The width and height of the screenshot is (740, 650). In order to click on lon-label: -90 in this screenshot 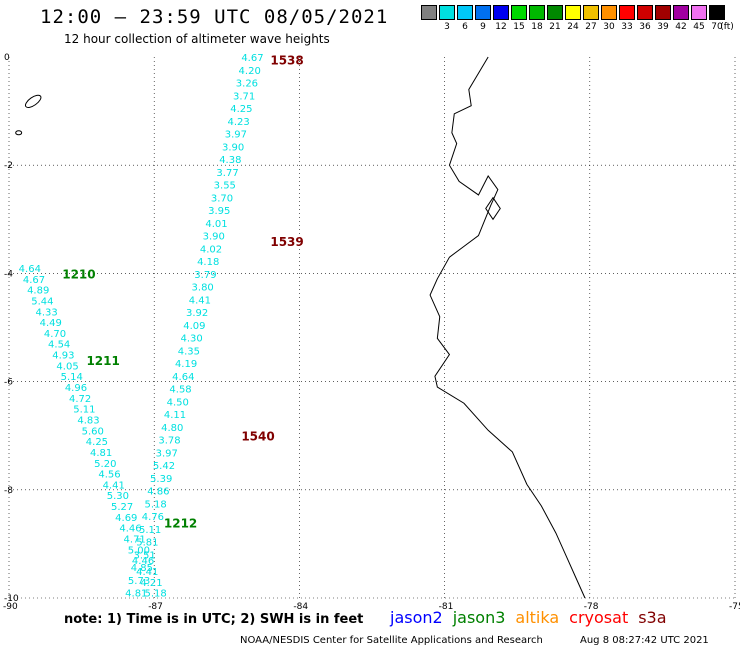, I will do `click(10, 607)`.